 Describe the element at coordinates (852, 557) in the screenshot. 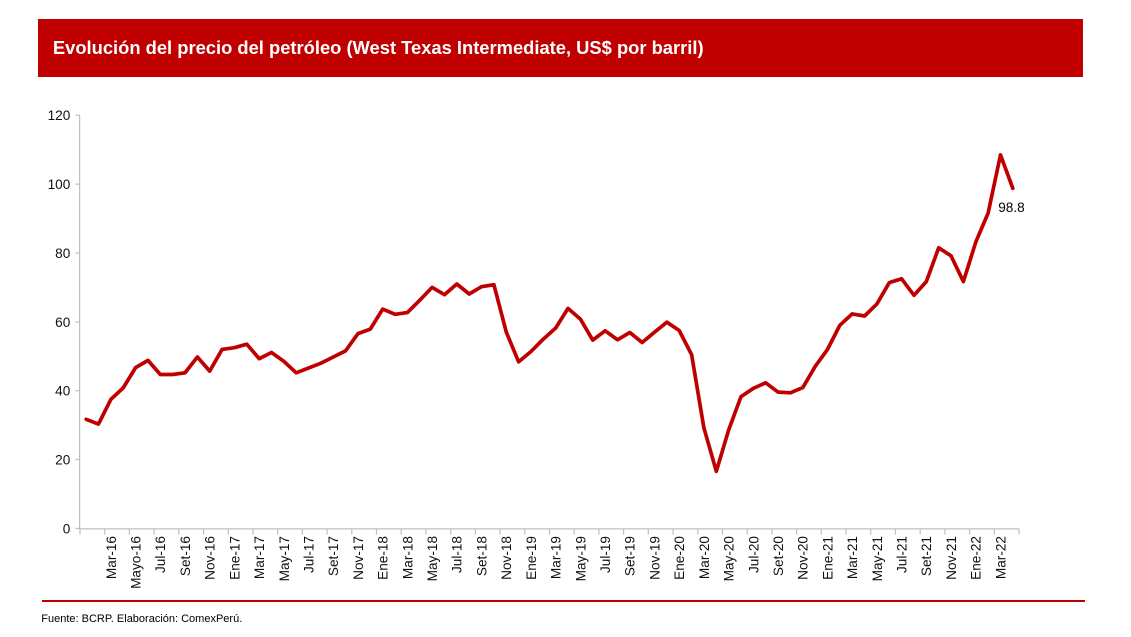

I see `svg-text: Mar-21` at that location.